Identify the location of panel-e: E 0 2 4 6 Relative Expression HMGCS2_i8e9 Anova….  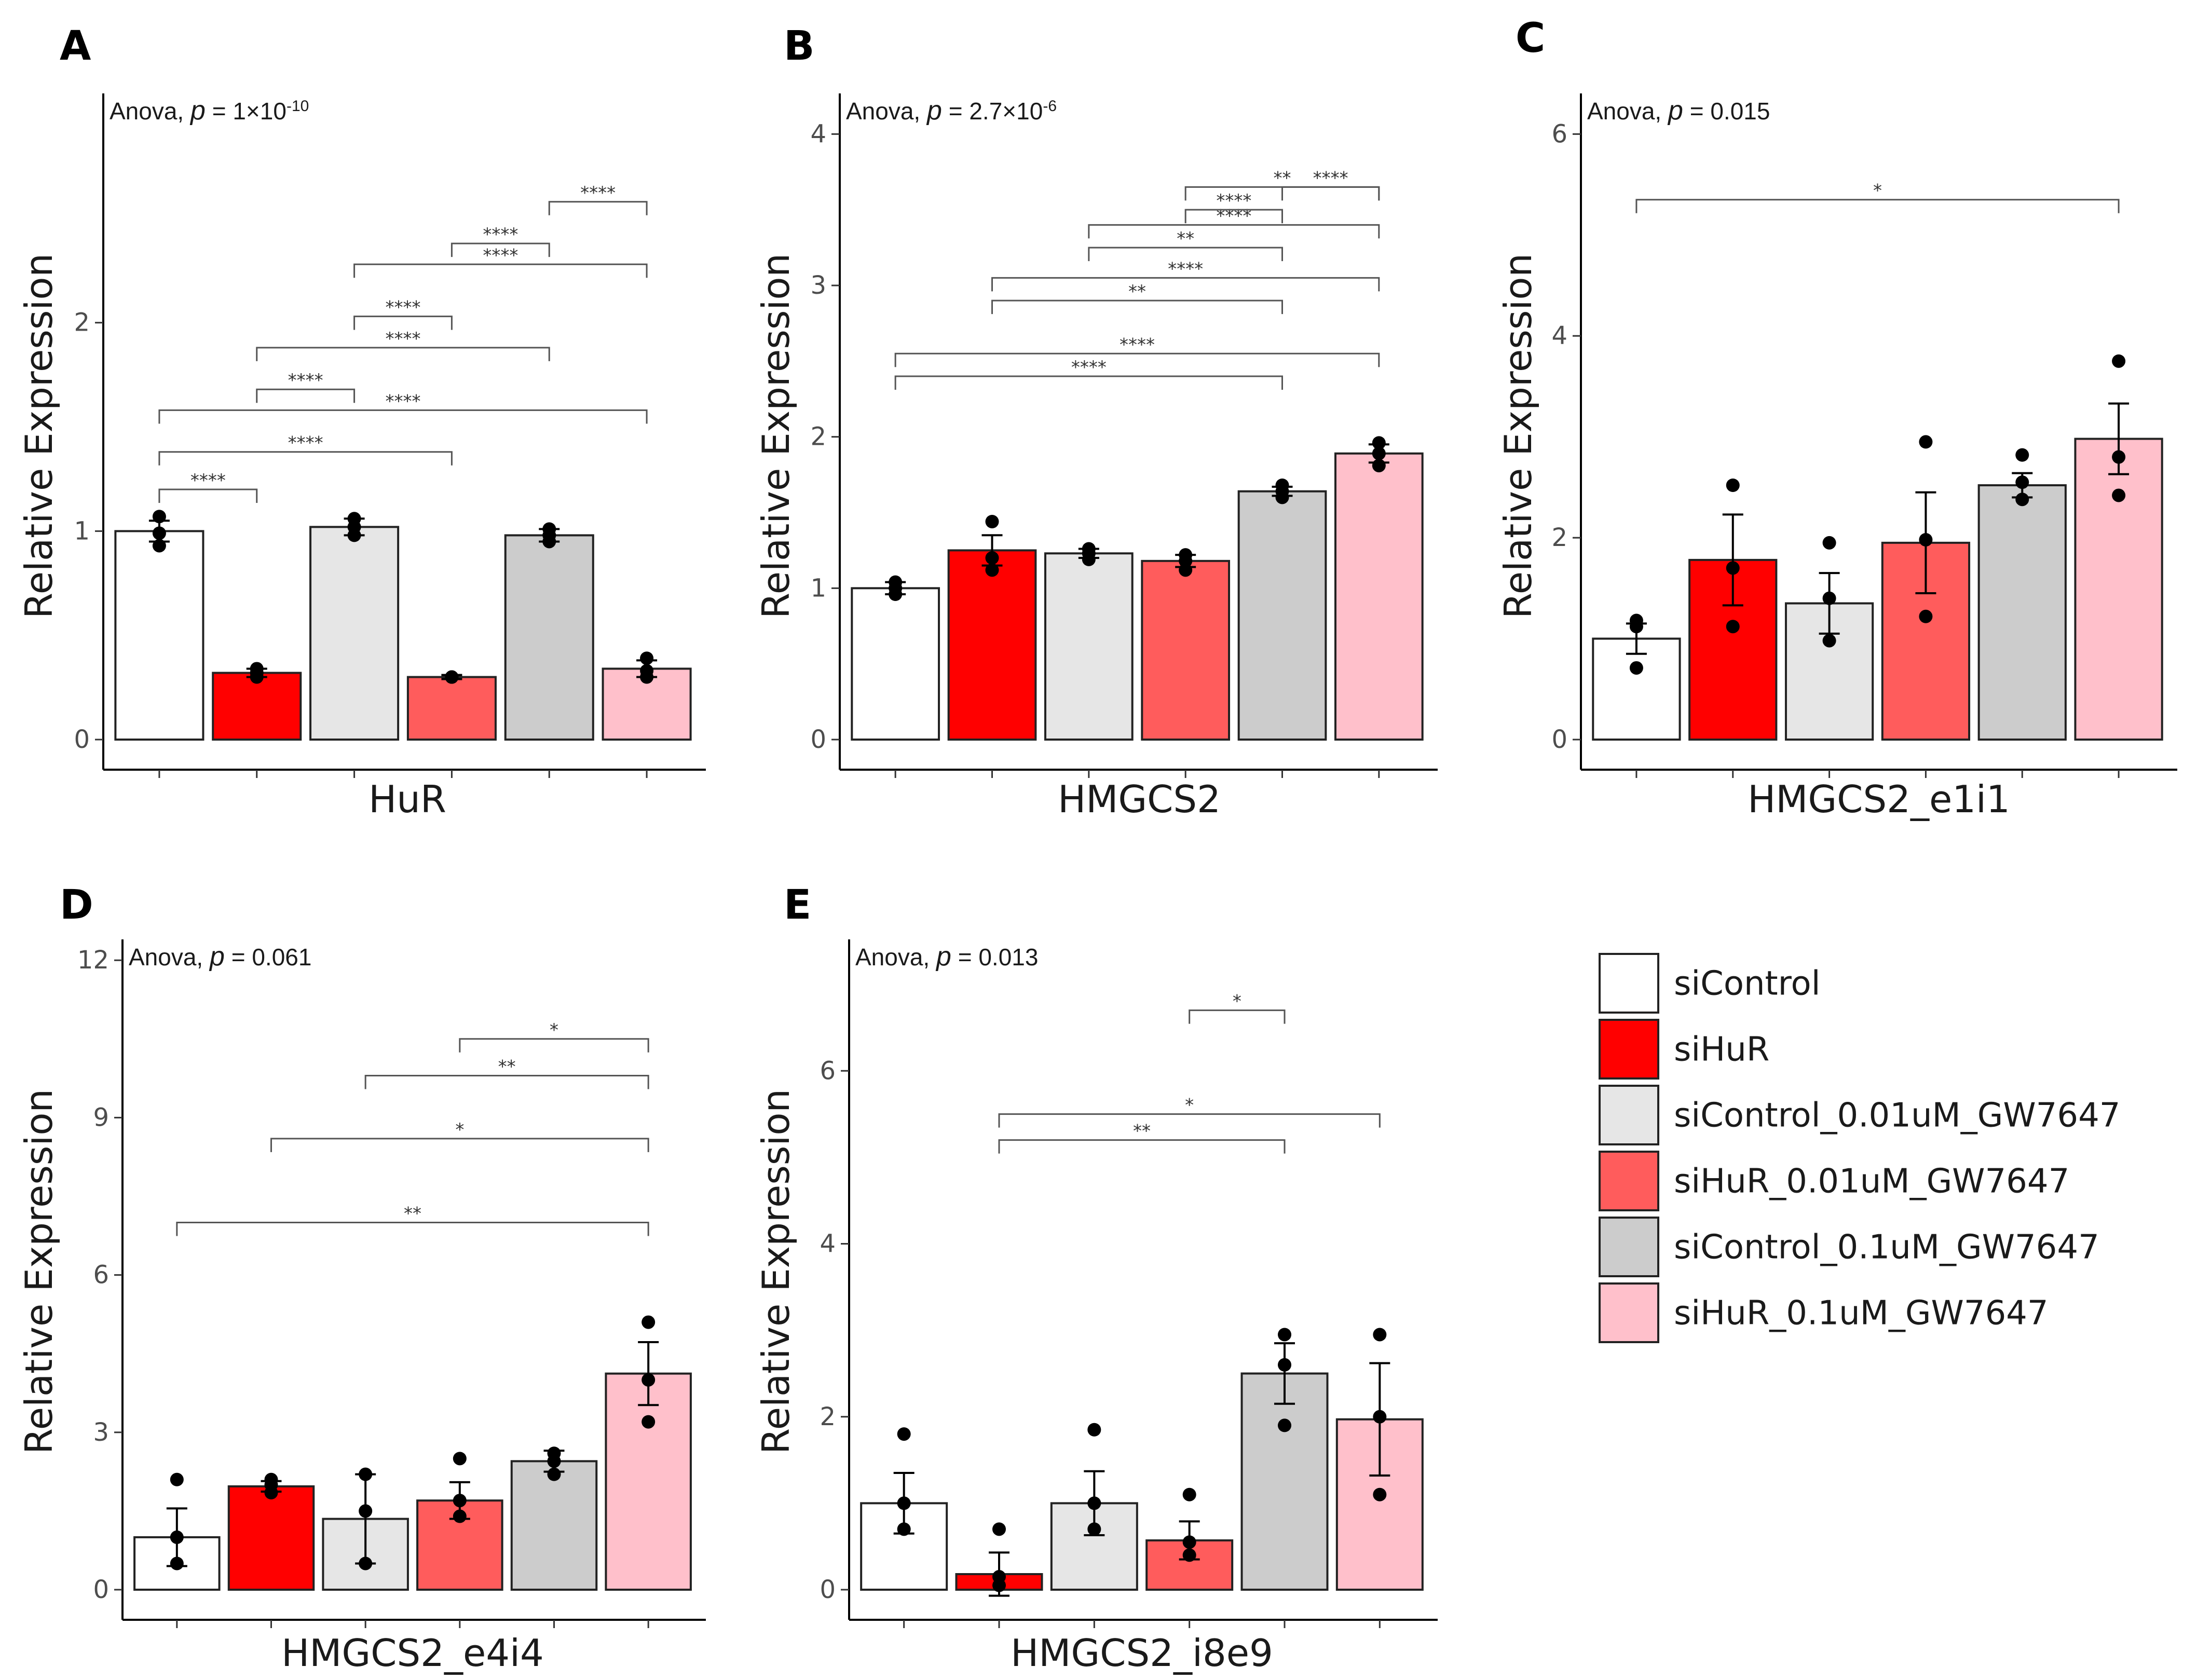
(1096, 1278).